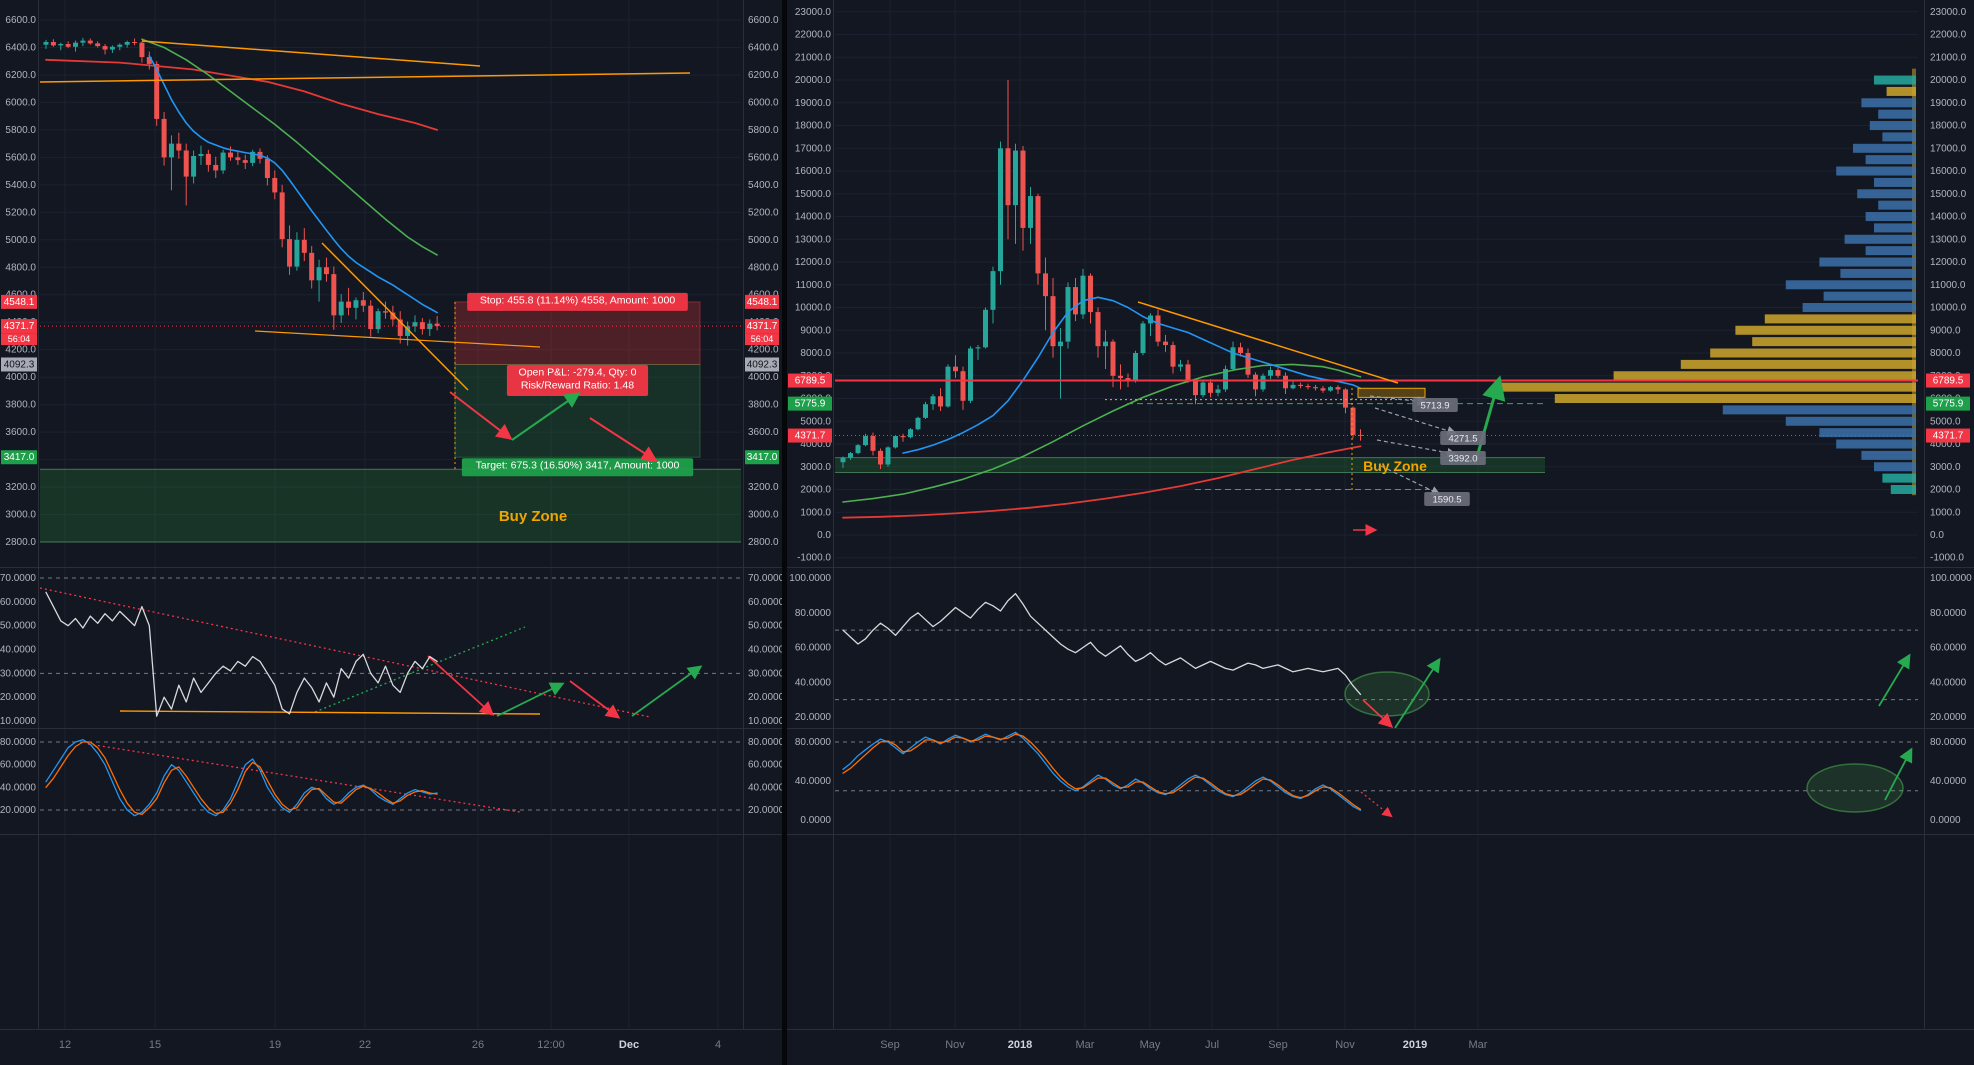  I want to click on time-axis: 12 15 19 22 26 12:00 Dec 4, so click(390, 1045).